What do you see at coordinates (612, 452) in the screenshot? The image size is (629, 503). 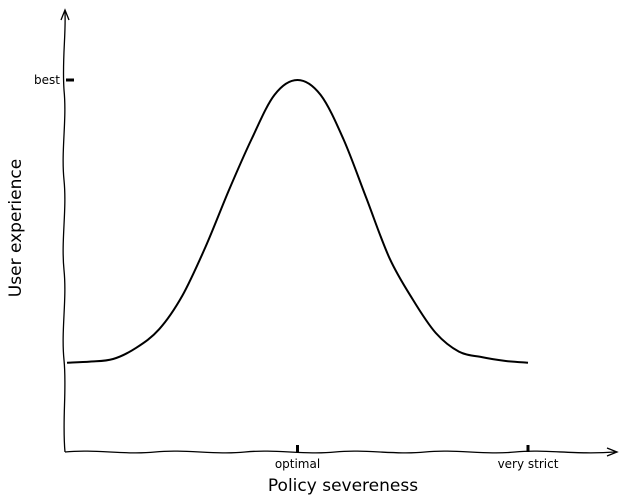 I see `x-axis-arrow-icon` at bounding box center [612, 452].